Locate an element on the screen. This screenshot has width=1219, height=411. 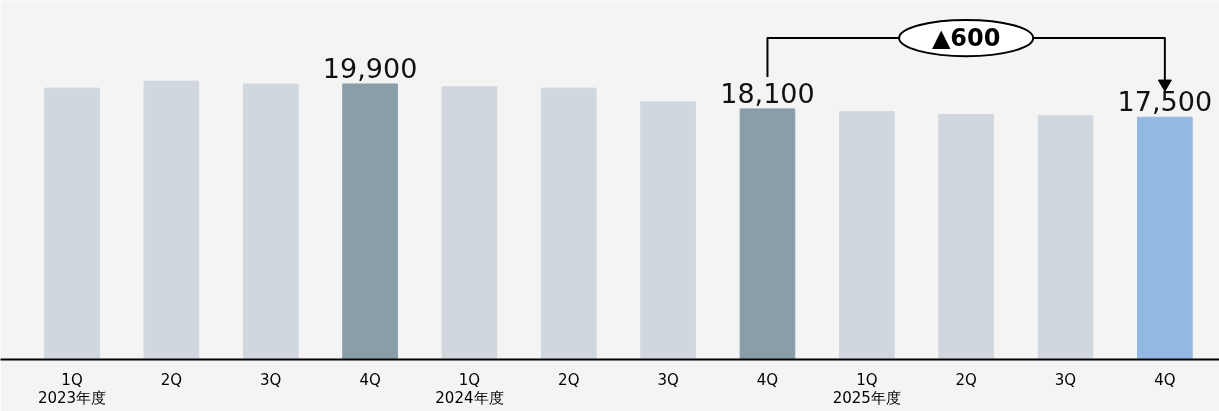
data-label: 17,500 is located at coordinates (1165, 102).